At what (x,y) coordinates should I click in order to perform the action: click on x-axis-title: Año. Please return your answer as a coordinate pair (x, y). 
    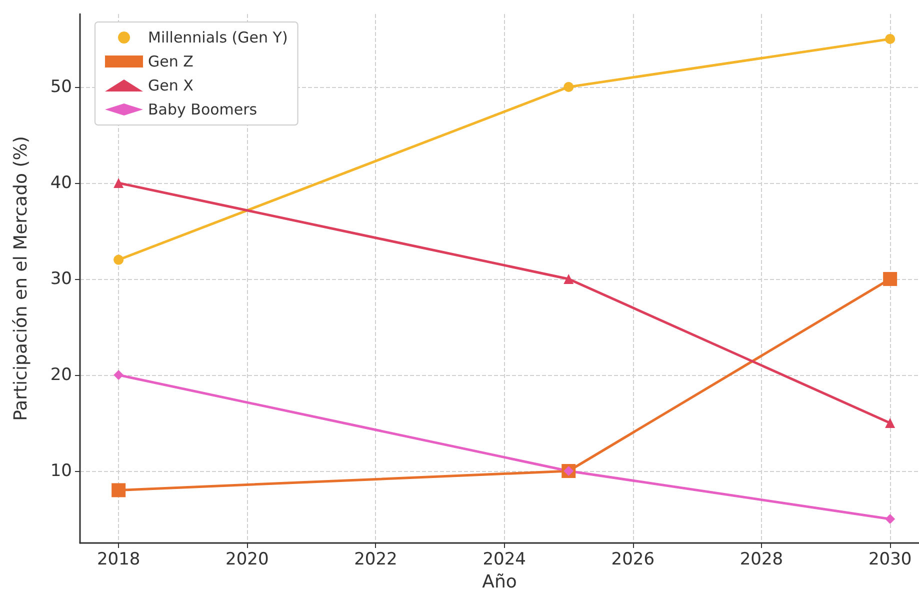
    Looking at the image, I should click on (499, 582).